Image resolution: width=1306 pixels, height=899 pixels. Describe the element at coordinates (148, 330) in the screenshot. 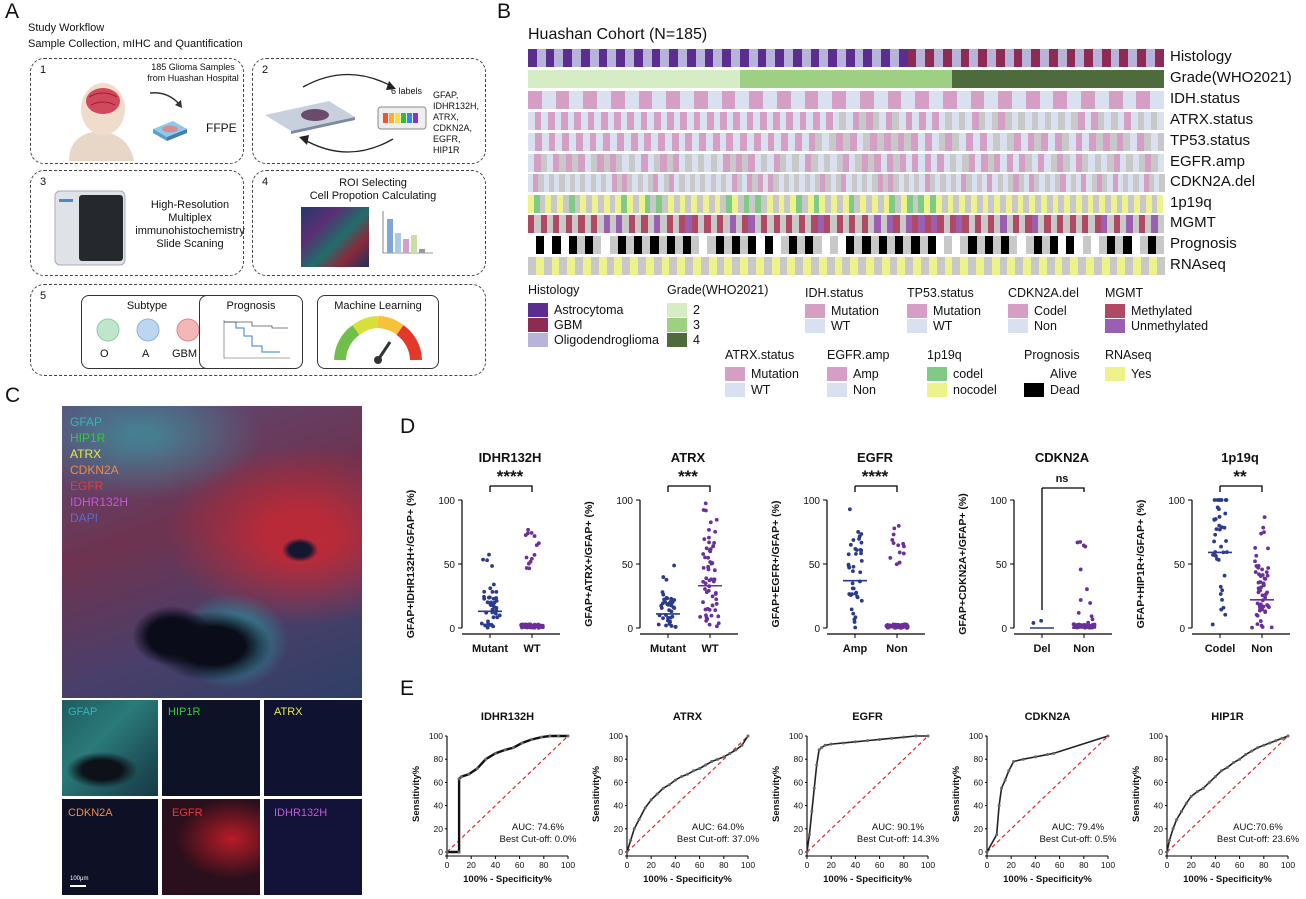

I see `cell-clusters-icon` at that location.